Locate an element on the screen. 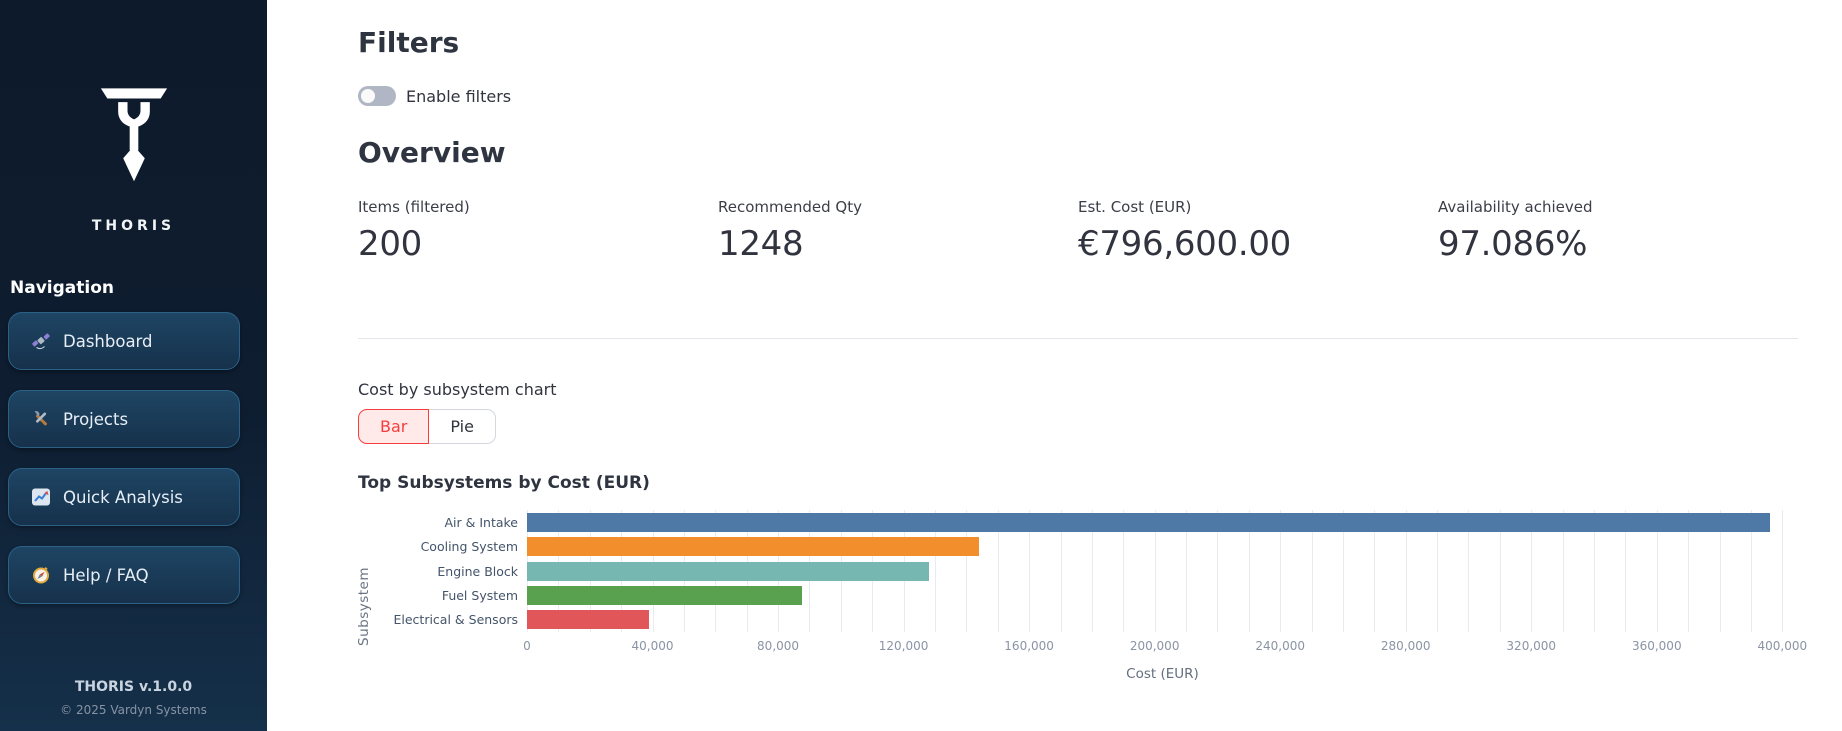 The image size is (1842, 731). sidebar-item-quick-analysis: Quick Analysis is located at coordinates (124, 497).